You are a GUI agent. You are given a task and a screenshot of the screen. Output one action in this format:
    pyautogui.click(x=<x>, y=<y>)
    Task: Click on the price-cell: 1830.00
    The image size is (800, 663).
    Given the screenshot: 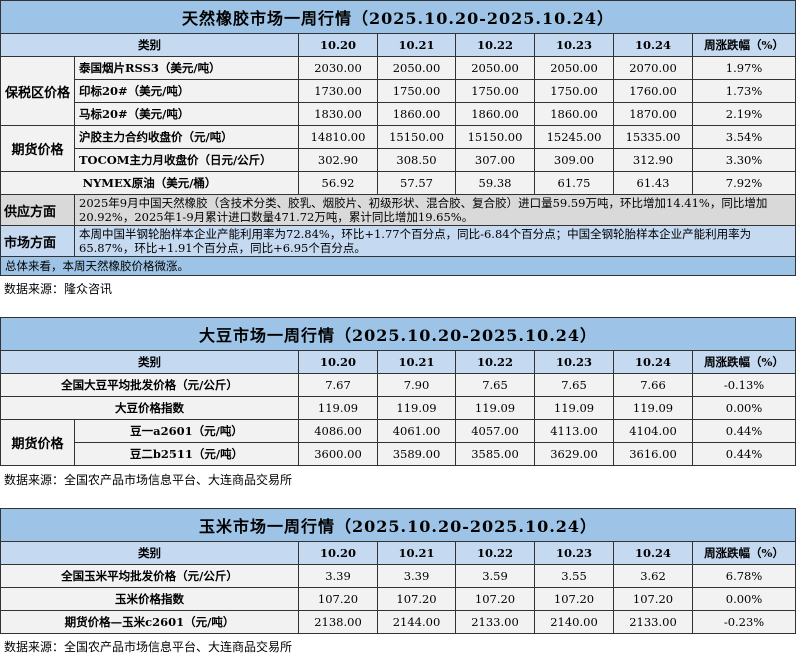 What is the action you would take?
    pyautogui.click(x=338, y=114)
    